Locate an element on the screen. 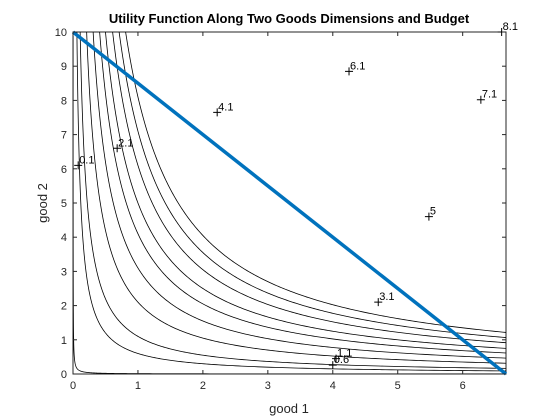 This screenshot has width=560, height=420. contour-label: 8.1 is located at coordinates (510, 27).